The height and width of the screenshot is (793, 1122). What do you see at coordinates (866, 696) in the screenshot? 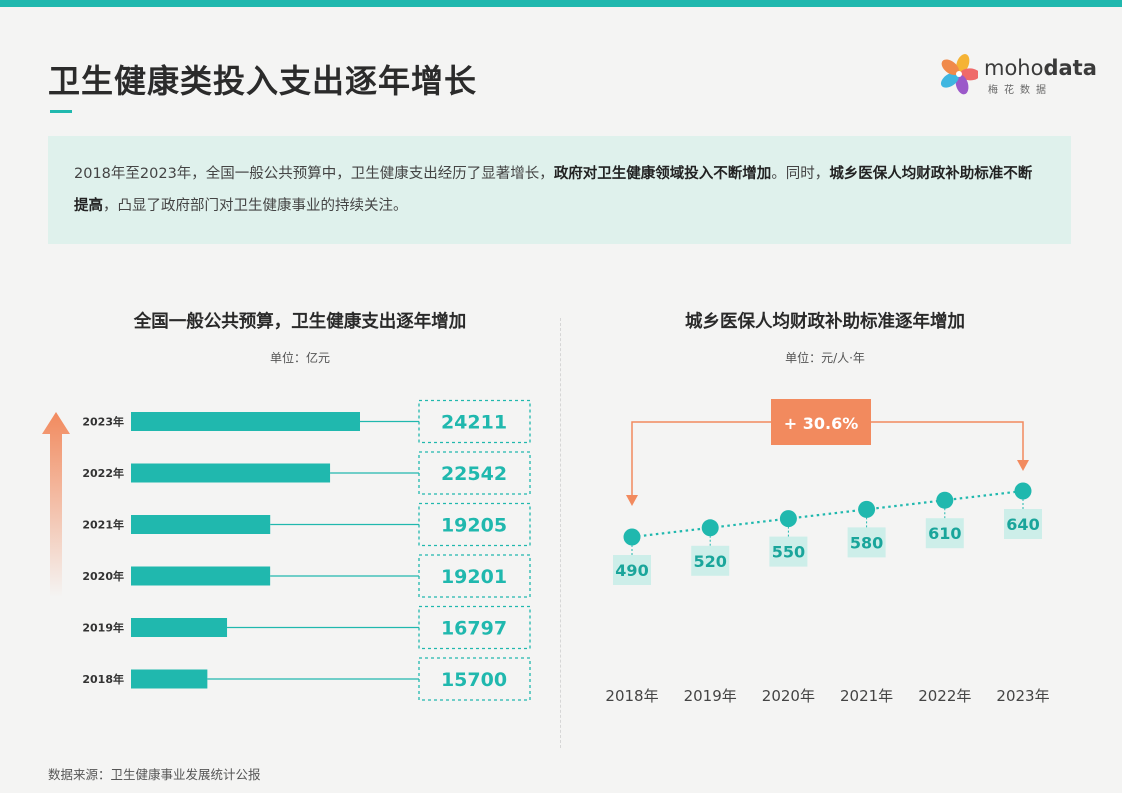
I see `x-tick-label: 2021年` at bounding box center [866, 696].